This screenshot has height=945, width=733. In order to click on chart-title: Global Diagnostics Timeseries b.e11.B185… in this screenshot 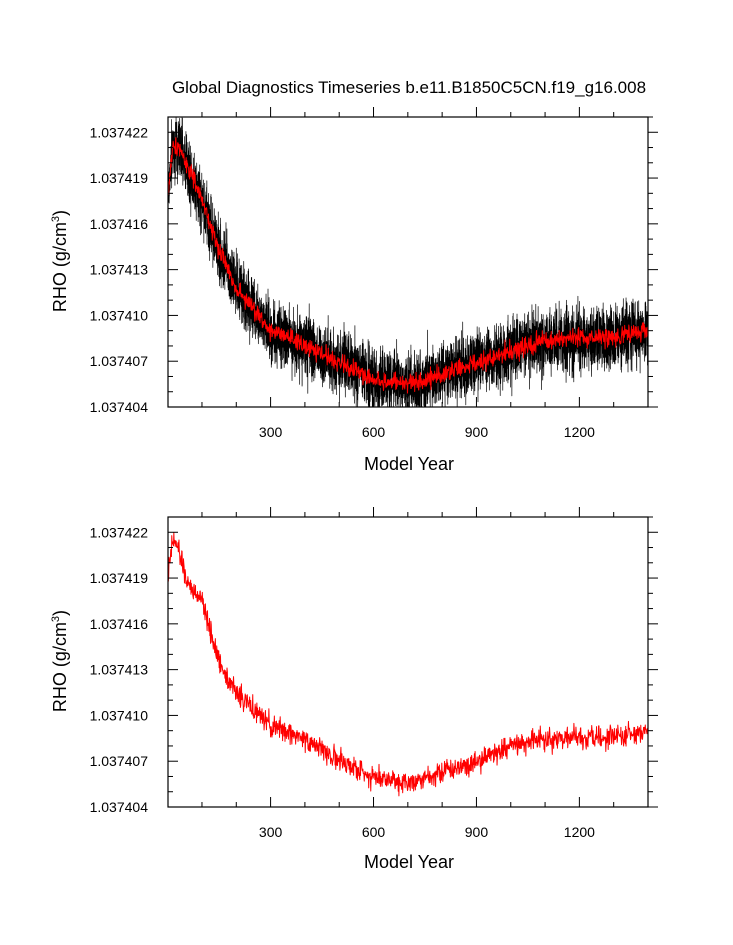, I will do `click(409, 87)`.